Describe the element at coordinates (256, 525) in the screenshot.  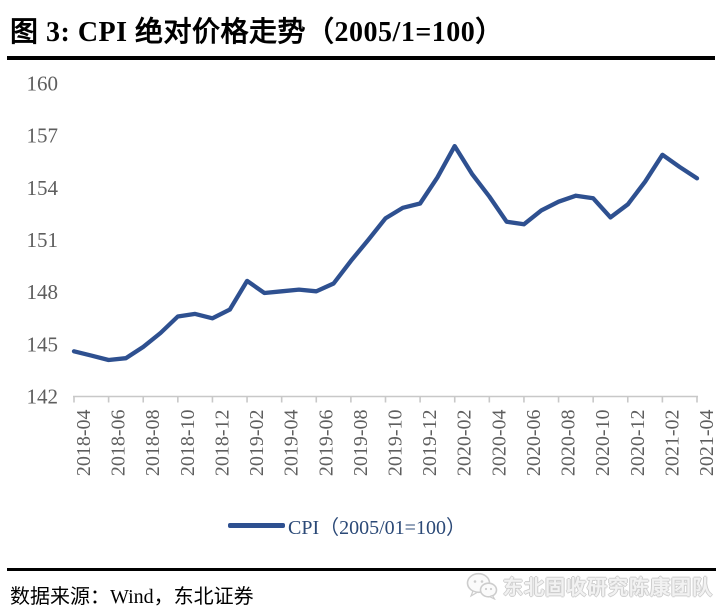
I see `legend-line-swatch` at that location.